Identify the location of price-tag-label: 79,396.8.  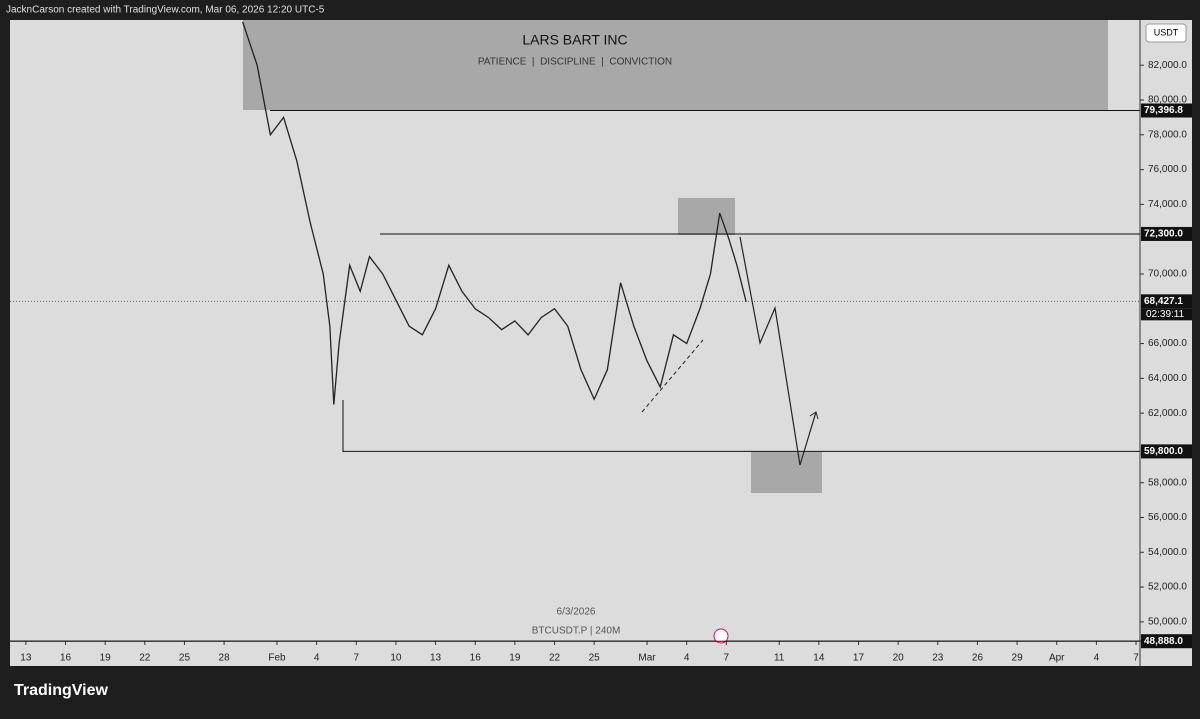
(1163, 110).